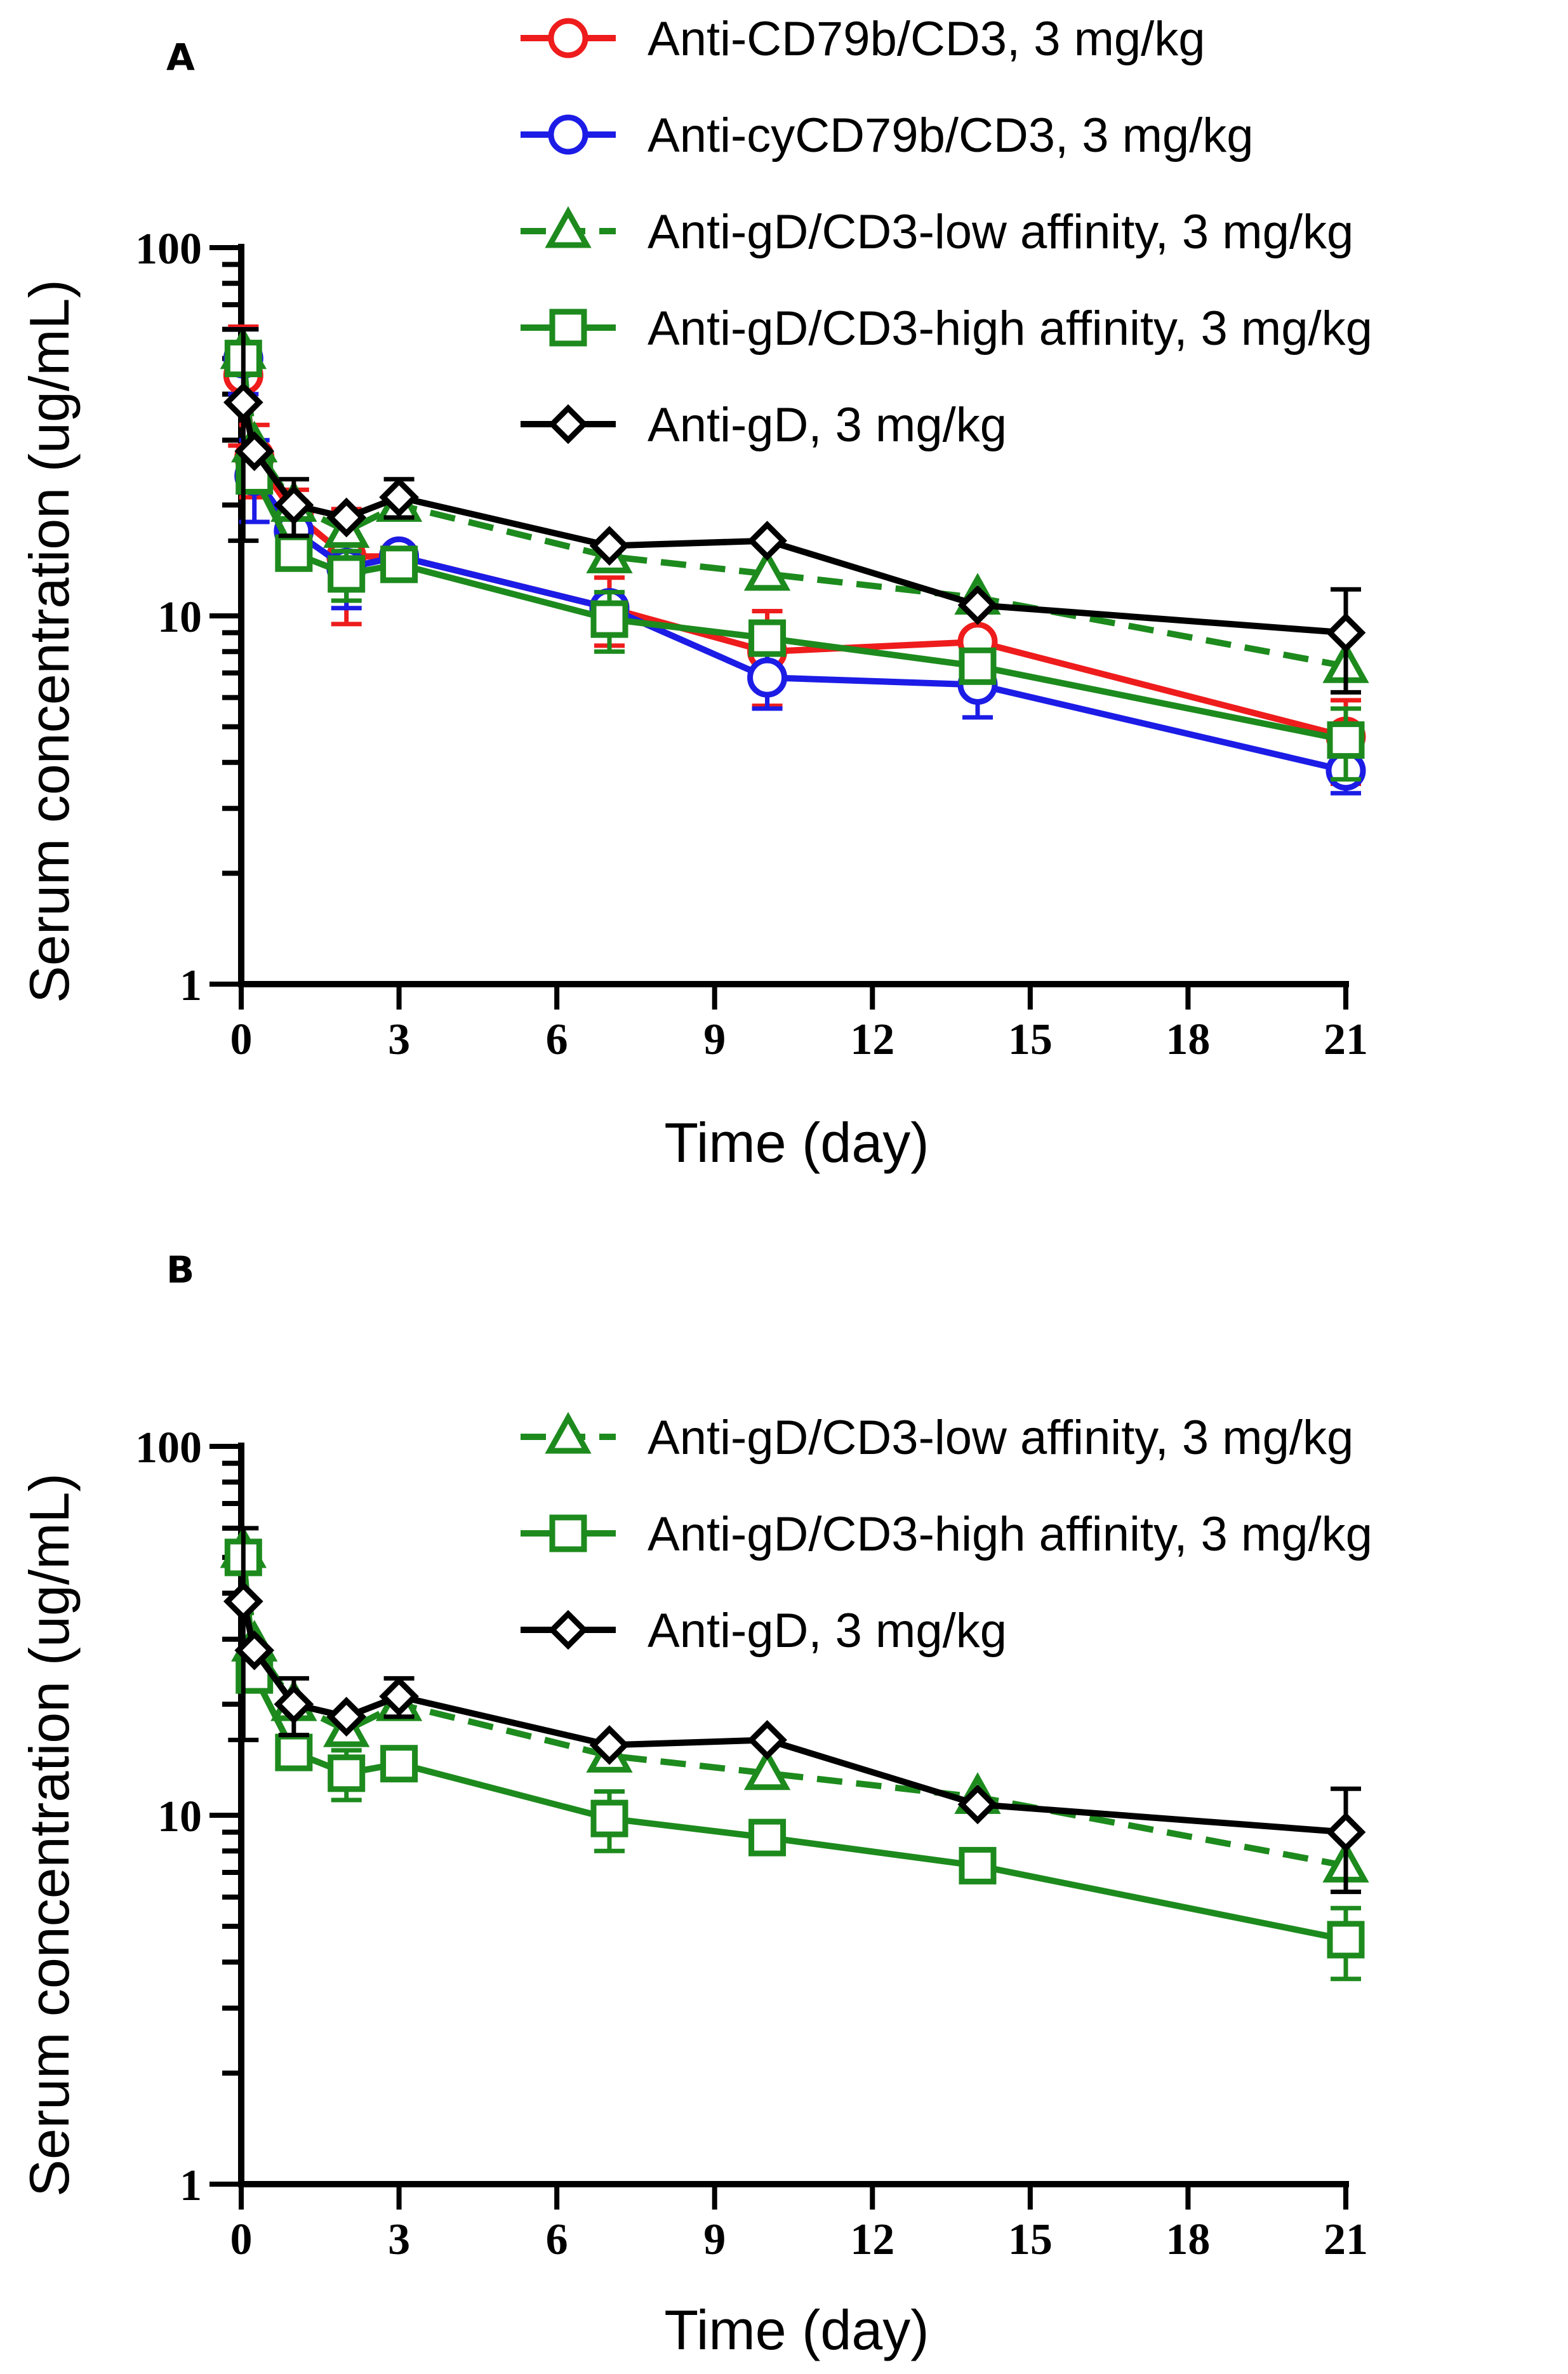 The width and height of the screenshot is (1568, 2374). What do you see at coordinates (1346, 1039) in the screenshot?
I see `panel-a-x-tick-label: 21` at bounding box center [1346, 1039].